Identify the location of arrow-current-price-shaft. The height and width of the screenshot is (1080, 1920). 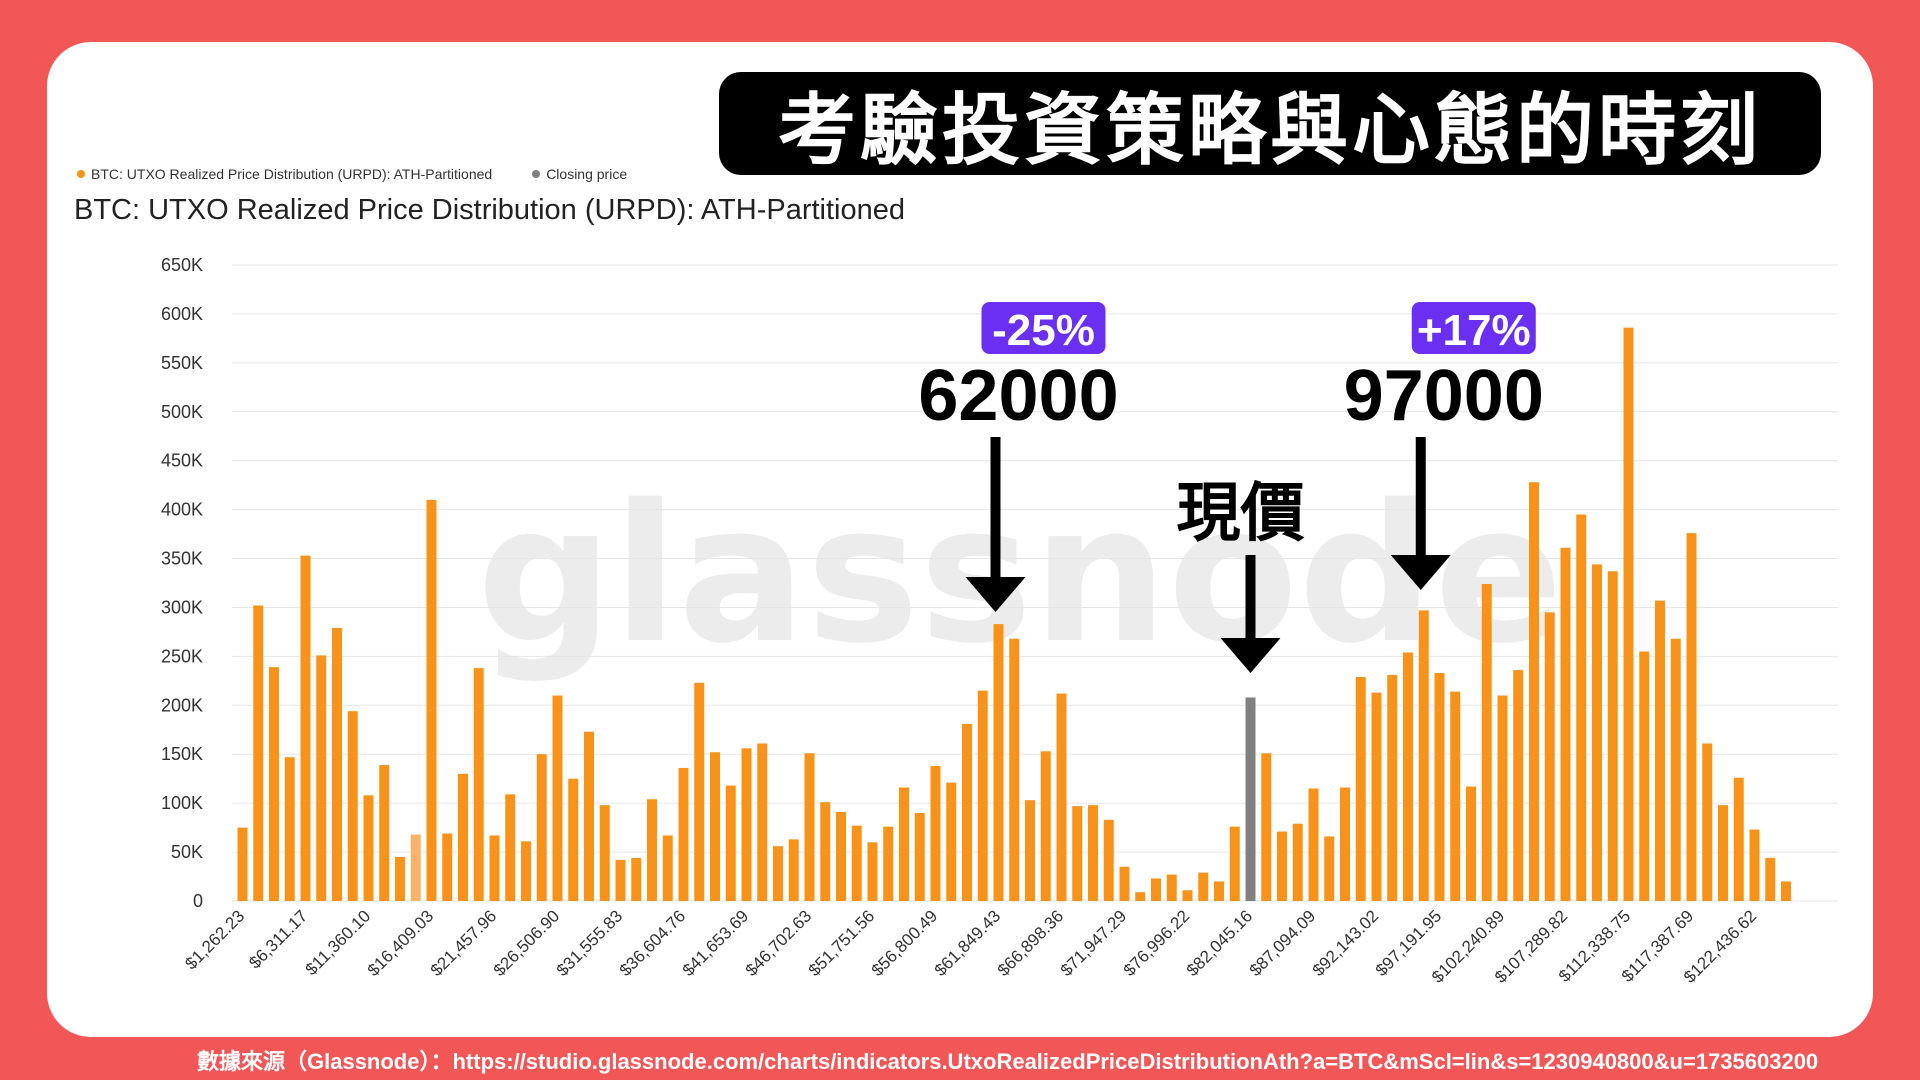
(1250, 599).